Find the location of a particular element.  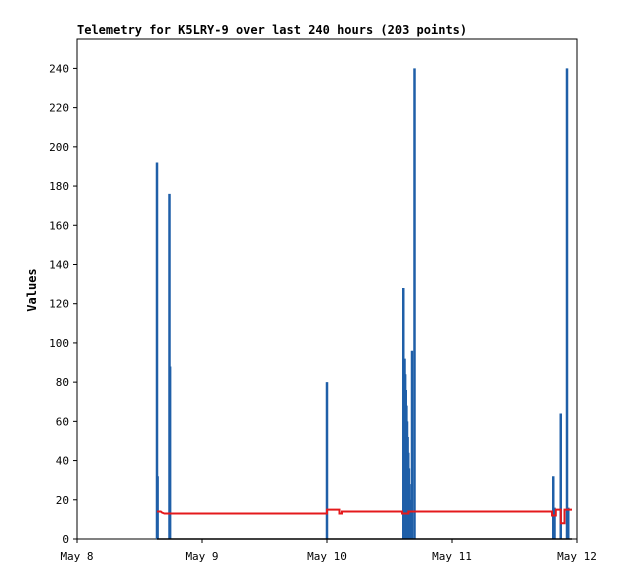

y-tick-label: 220 is located at coordinates (59, 108).